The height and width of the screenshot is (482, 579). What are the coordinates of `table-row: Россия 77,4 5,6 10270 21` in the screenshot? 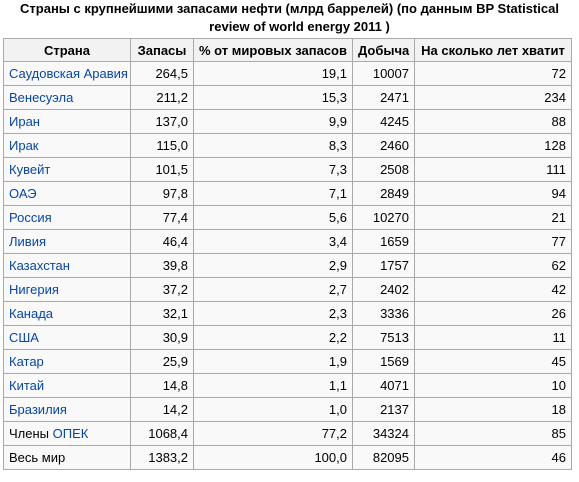 It's located at (287, 217).